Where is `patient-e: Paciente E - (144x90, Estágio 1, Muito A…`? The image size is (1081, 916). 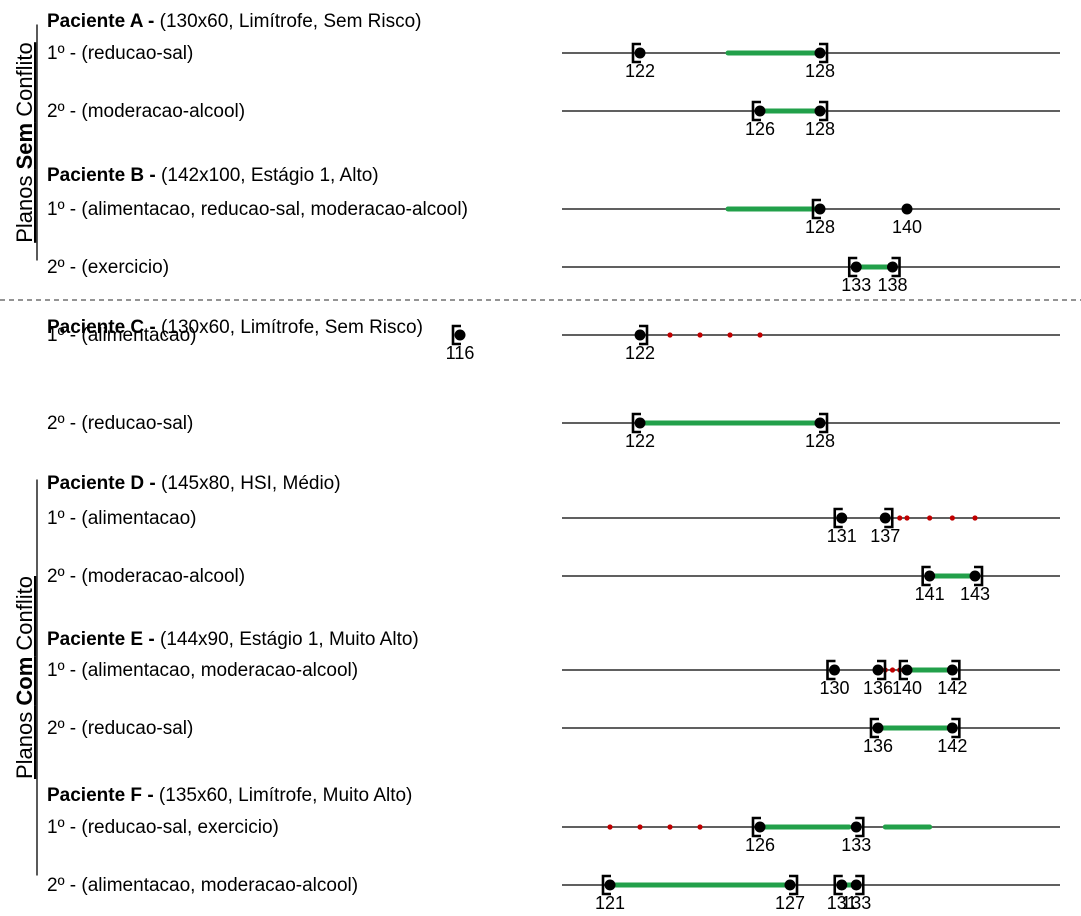
patient-e: Paciente E - (144x90, Estágio 1, Muito A… is located at coordinates (553, 692).